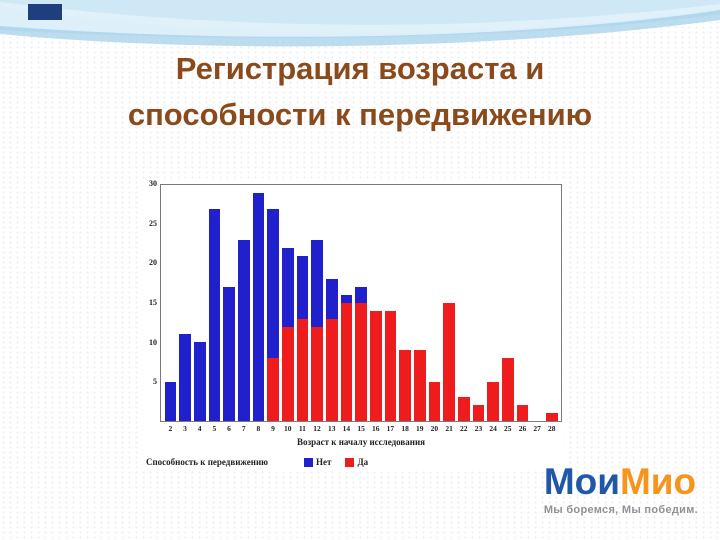 This screenshot has width=720, height=540. Describe the element at coordinates (331, 428) in the screenshot. I see `x-tick-label: 13` at that location.